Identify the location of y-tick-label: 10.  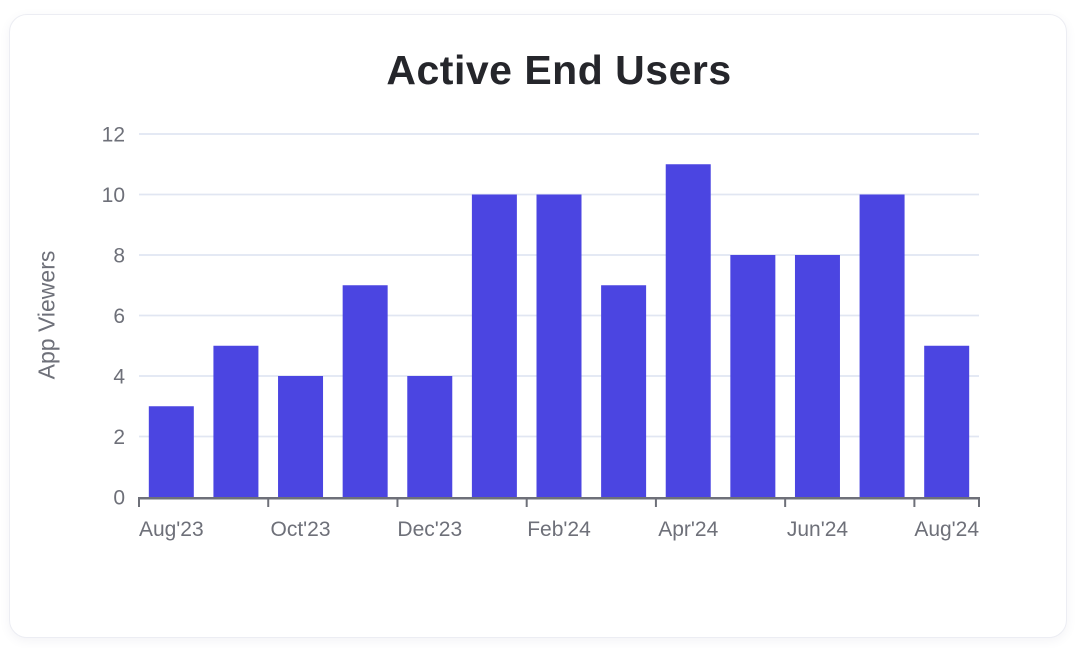
(113, 195).